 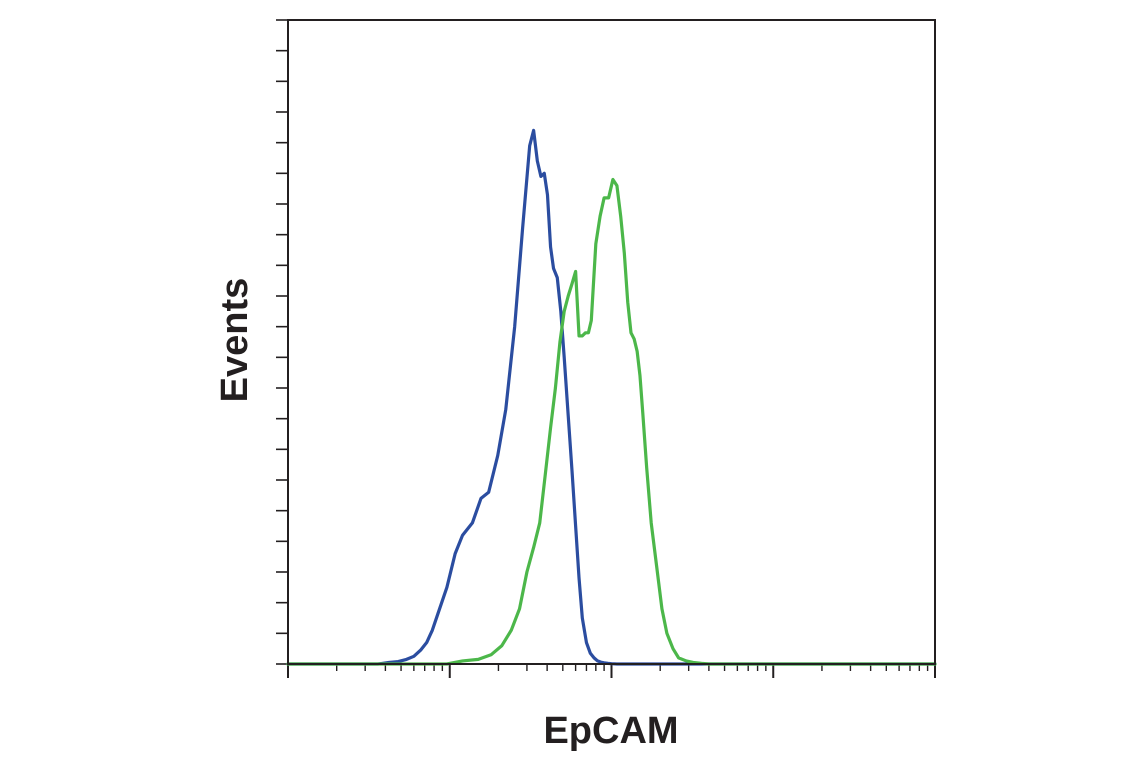 What do you see at coordinates (235, 340) in the screenshot?
I see `y-axis-label: Events` at bounding box center [235, 340].